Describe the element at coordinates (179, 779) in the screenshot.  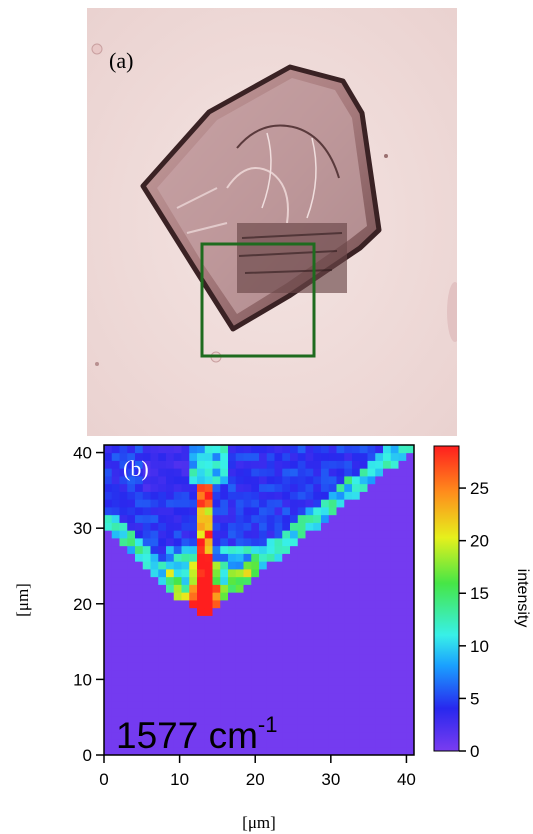
I see `x-tick-label: 10` at that location.